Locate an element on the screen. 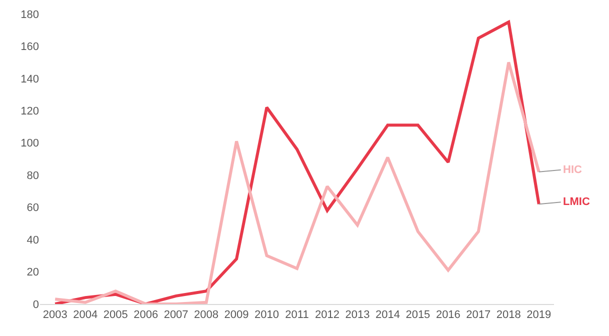 This screenshot has width=609, height=336. y-tick-label: 120 is located at coordinates (29, 112).